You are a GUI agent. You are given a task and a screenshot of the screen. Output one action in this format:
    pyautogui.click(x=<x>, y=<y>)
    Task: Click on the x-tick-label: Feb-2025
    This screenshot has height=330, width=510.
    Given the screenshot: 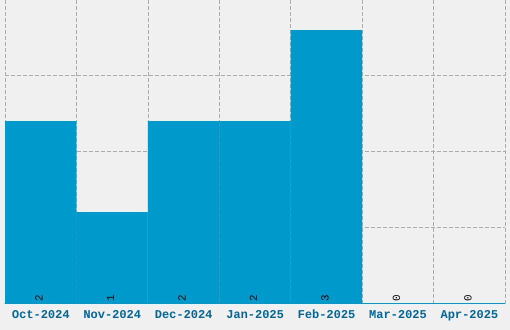 What is the action you would take?
    pyautogui.click(x=327, y=315)
    